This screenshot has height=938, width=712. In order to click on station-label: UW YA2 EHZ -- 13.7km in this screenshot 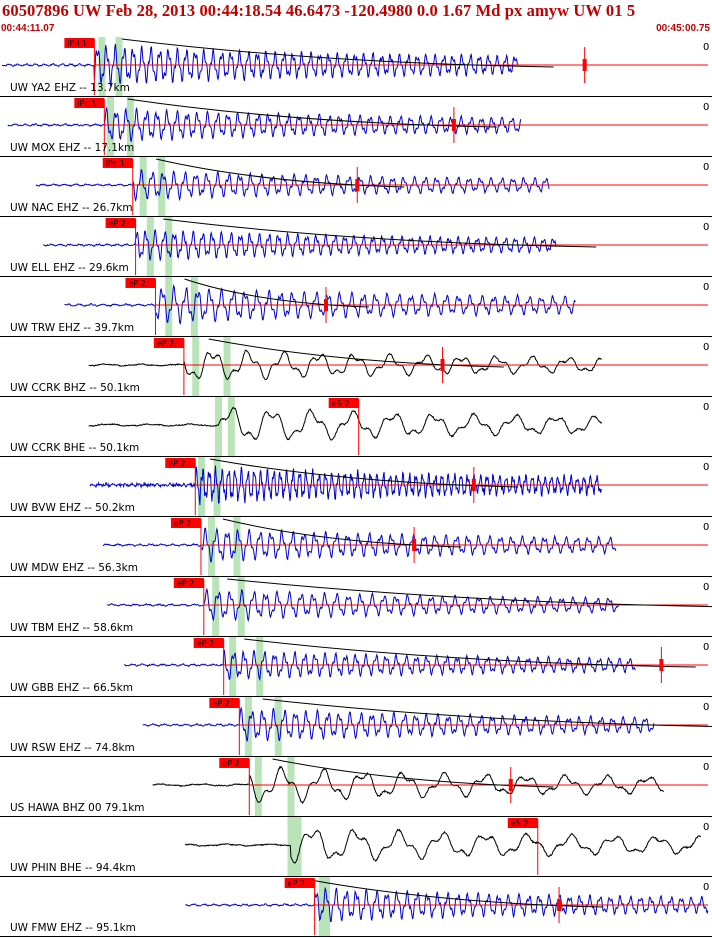, I will do `click(70, 88)`.